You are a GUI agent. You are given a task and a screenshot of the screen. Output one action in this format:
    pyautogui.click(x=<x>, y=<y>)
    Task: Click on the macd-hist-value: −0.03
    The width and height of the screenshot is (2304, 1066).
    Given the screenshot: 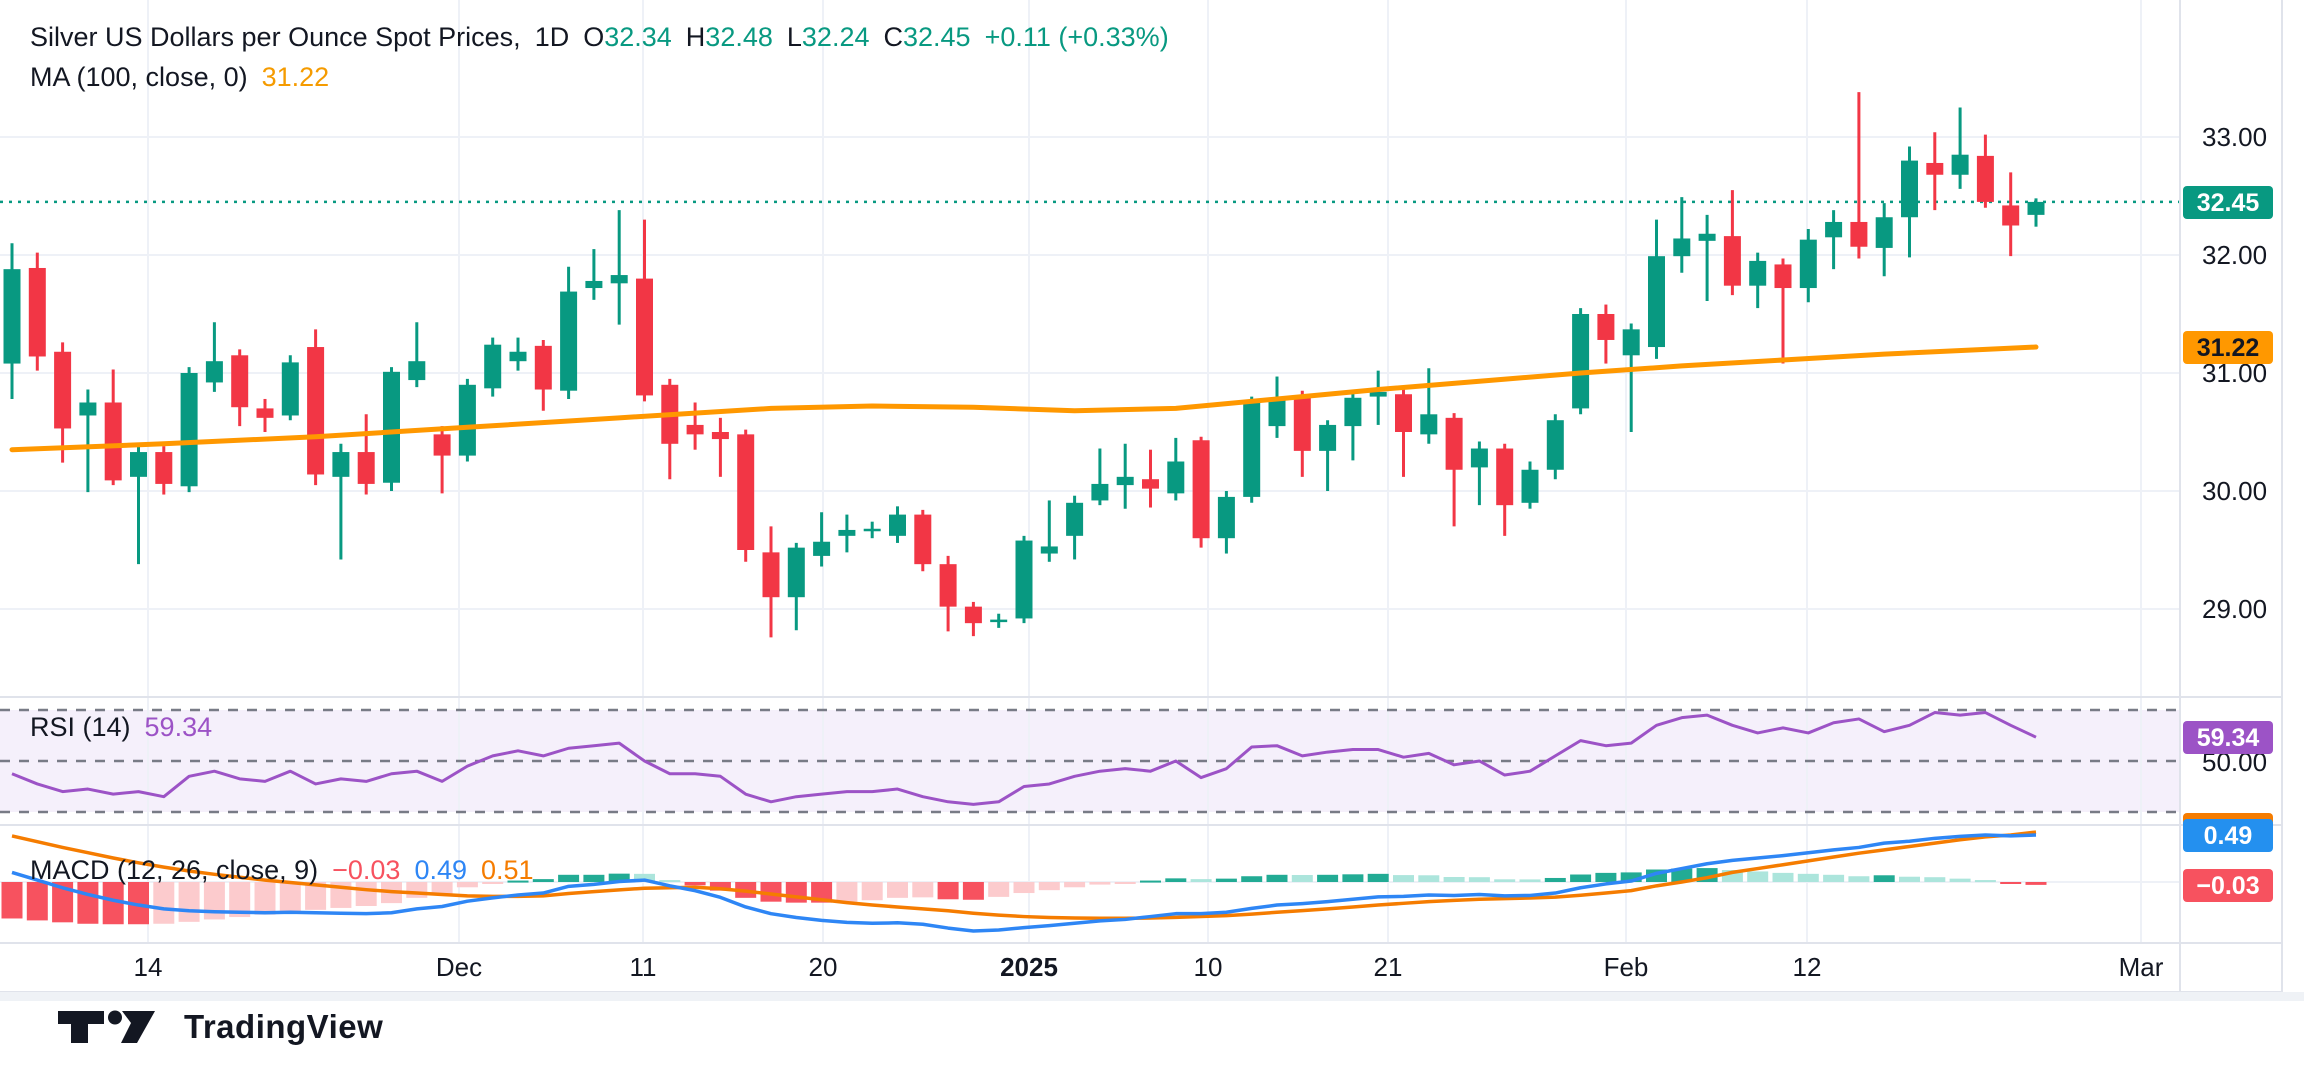 What is the action you would take?
    pyautogui.click(x=366, y=870)
    